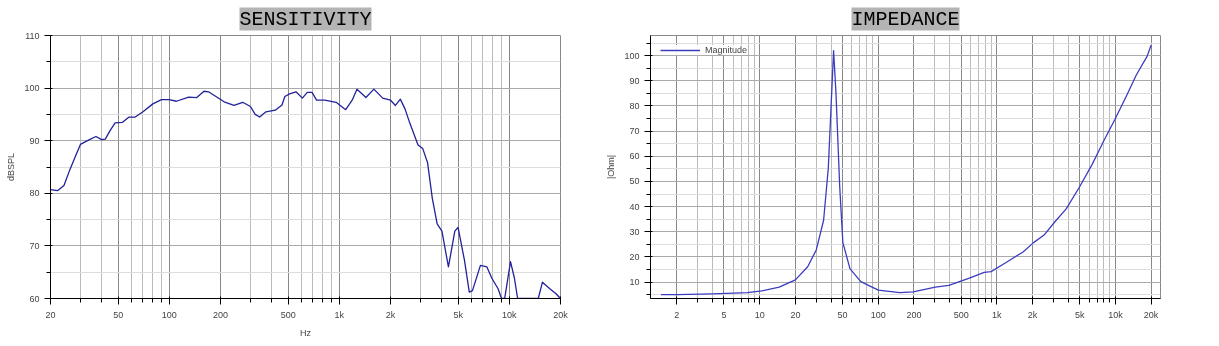 The width and height of the screenshot is (1219, 346). I want to click on x-tick-label: 2, so click(677, 314).